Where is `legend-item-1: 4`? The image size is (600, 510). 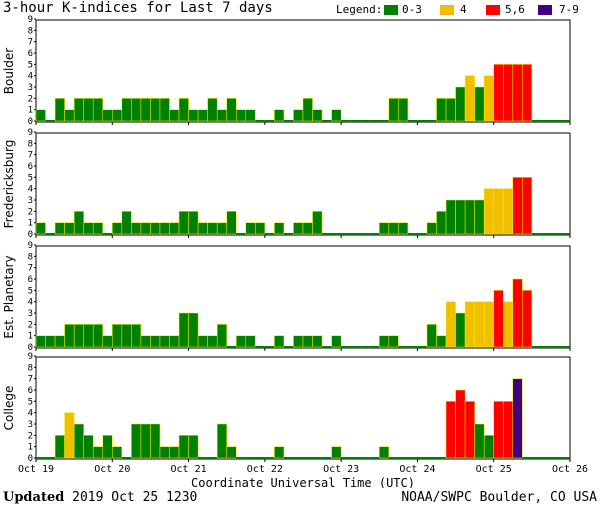 legend-item-1: 4 is located at coordinates (463, 9).